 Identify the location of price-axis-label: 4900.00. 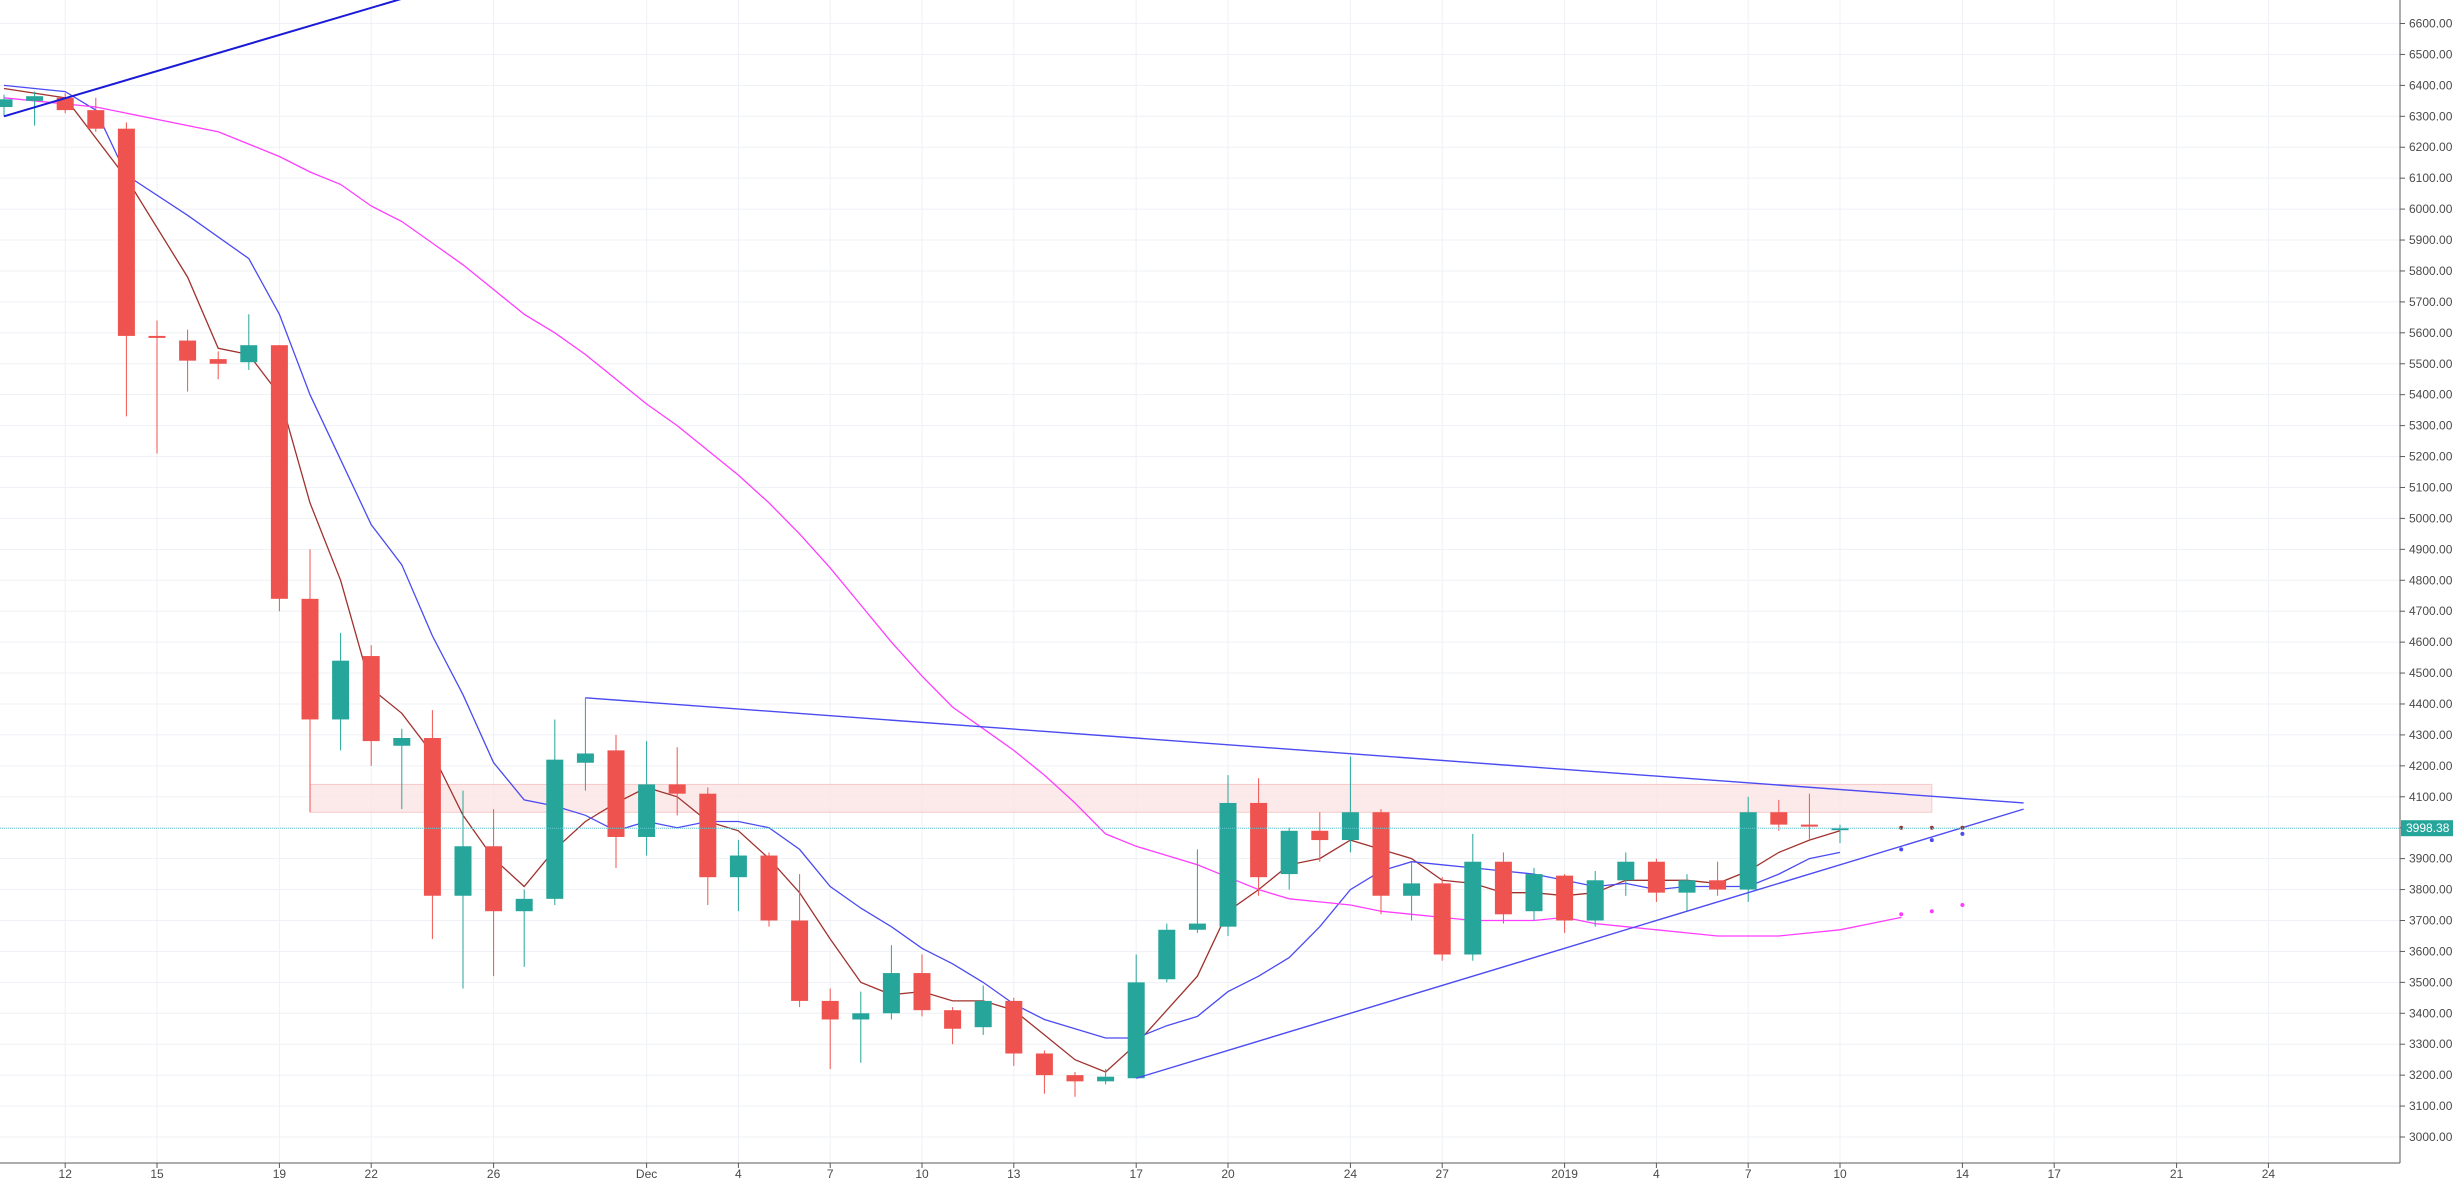
(2431, 549).